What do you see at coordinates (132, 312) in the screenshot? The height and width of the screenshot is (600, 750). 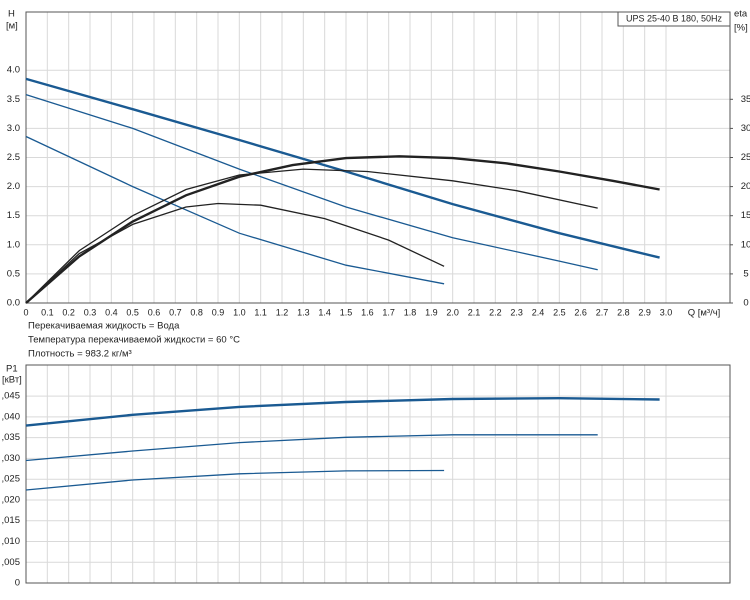 I see `x-tick-label: 0.5` at bounding box center [132, 312].